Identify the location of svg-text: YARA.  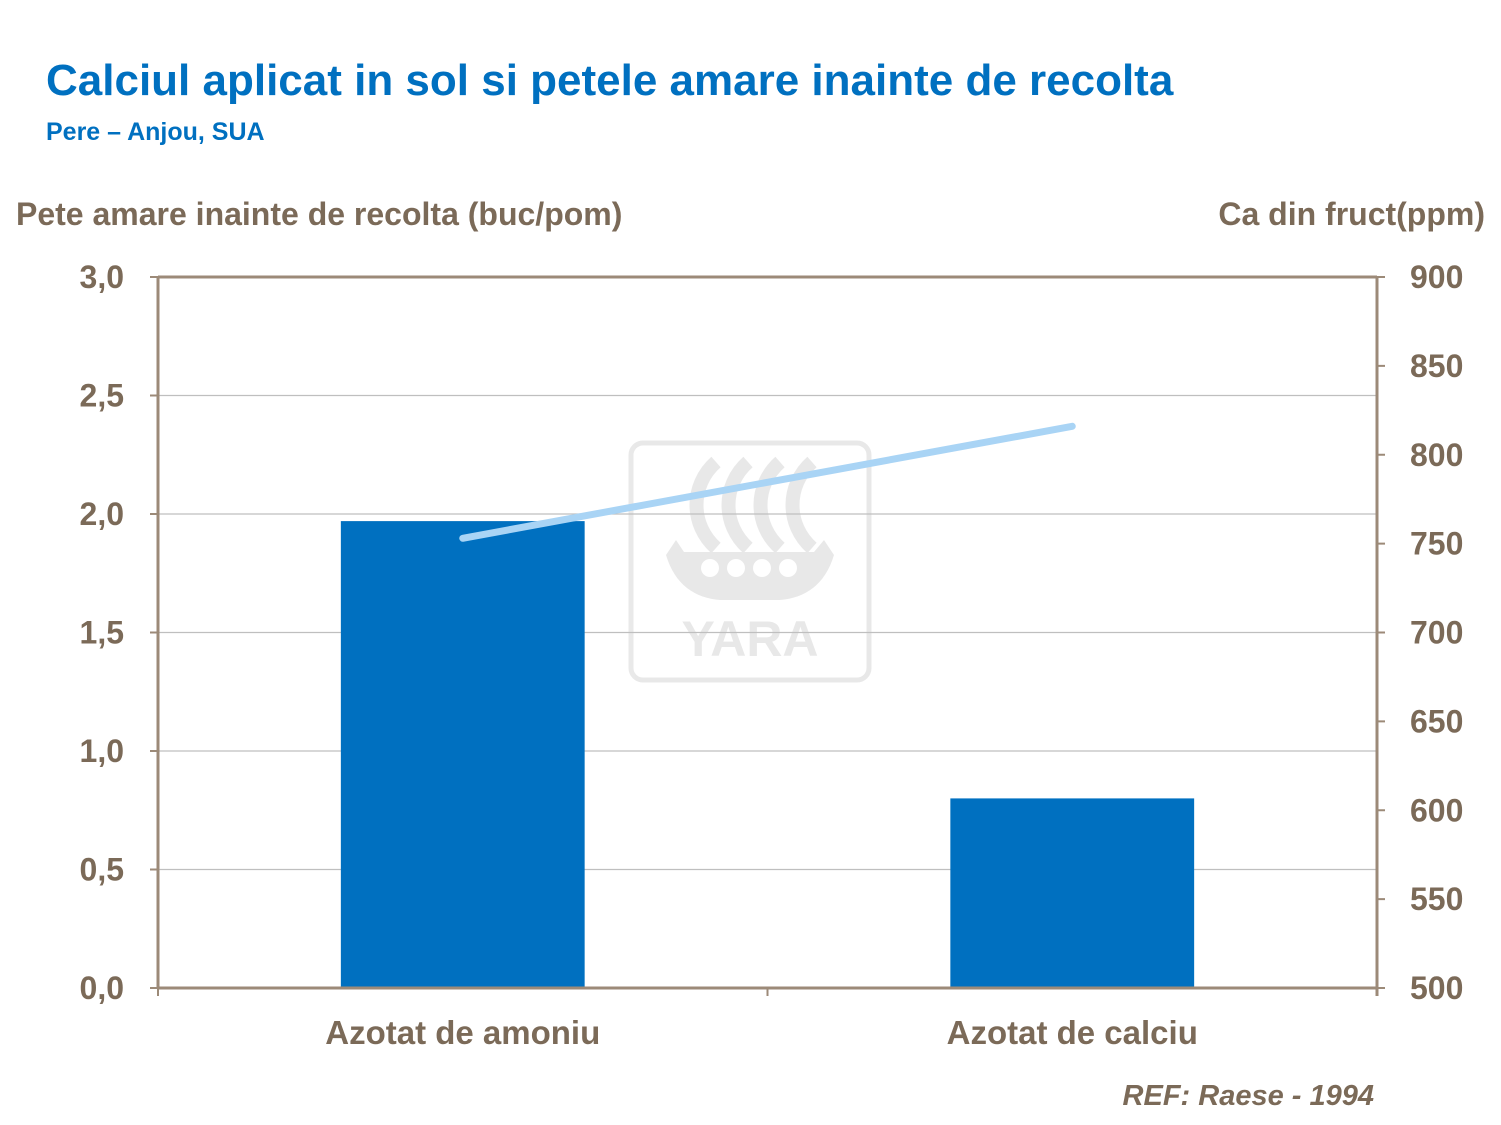
(749, 639).